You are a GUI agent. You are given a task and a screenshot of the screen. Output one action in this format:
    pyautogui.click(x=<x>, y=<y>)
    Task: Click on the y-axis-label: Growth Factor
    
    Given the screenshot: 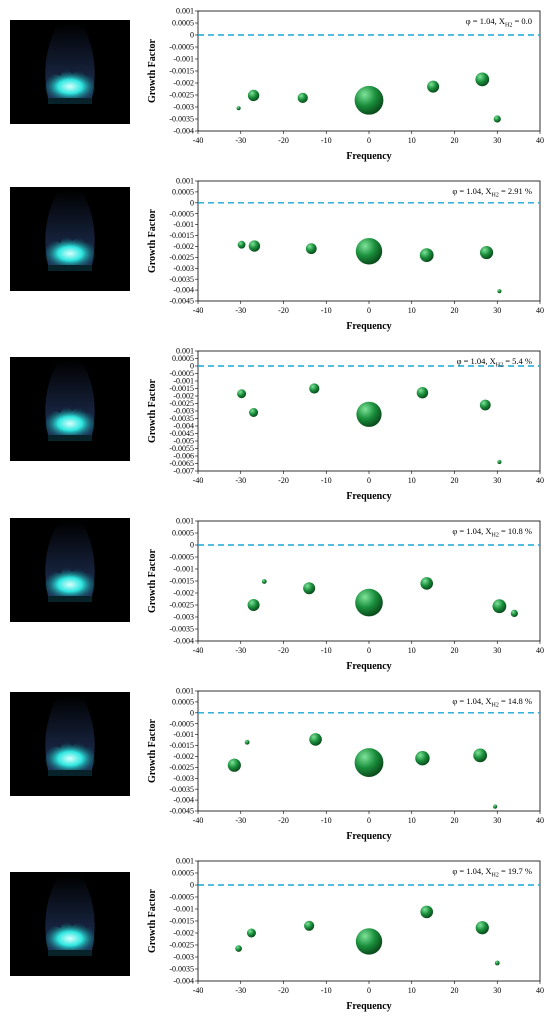 What is the action you would take?
    pyautogui.click(x=152, y=240)
    